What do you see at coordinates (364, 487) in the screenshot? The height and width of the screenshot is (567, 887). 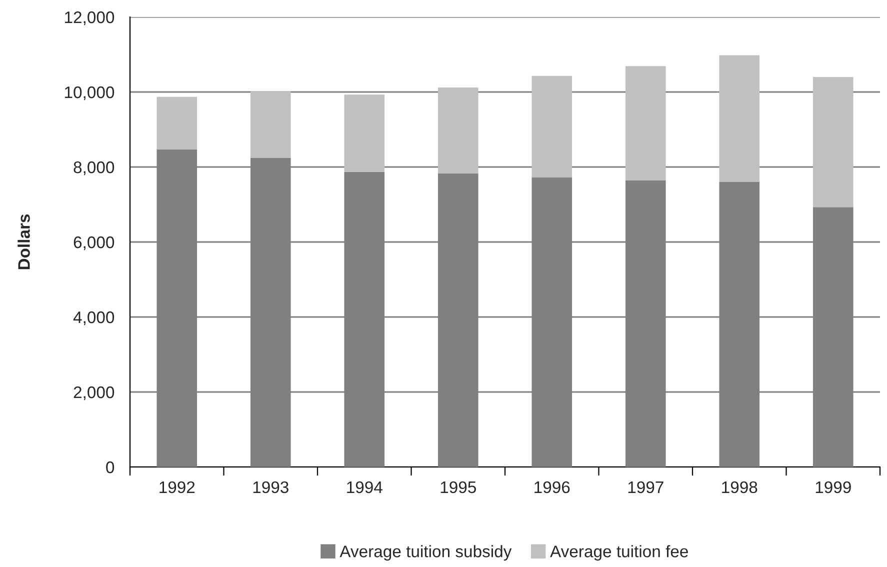 I see `x-tick-label: 1994` at bounding box center [364, 487].